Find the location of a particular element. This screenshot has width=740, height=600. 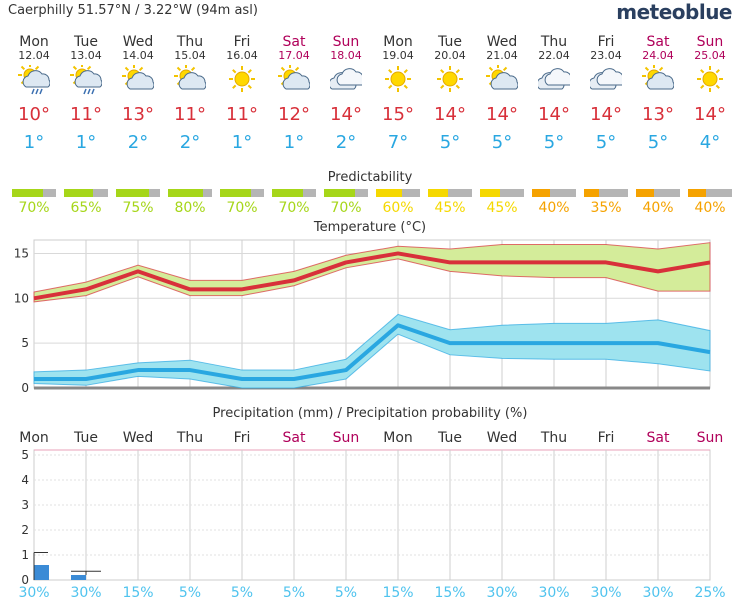

predictability-percent: 65% is located at coordinates (86, 208).